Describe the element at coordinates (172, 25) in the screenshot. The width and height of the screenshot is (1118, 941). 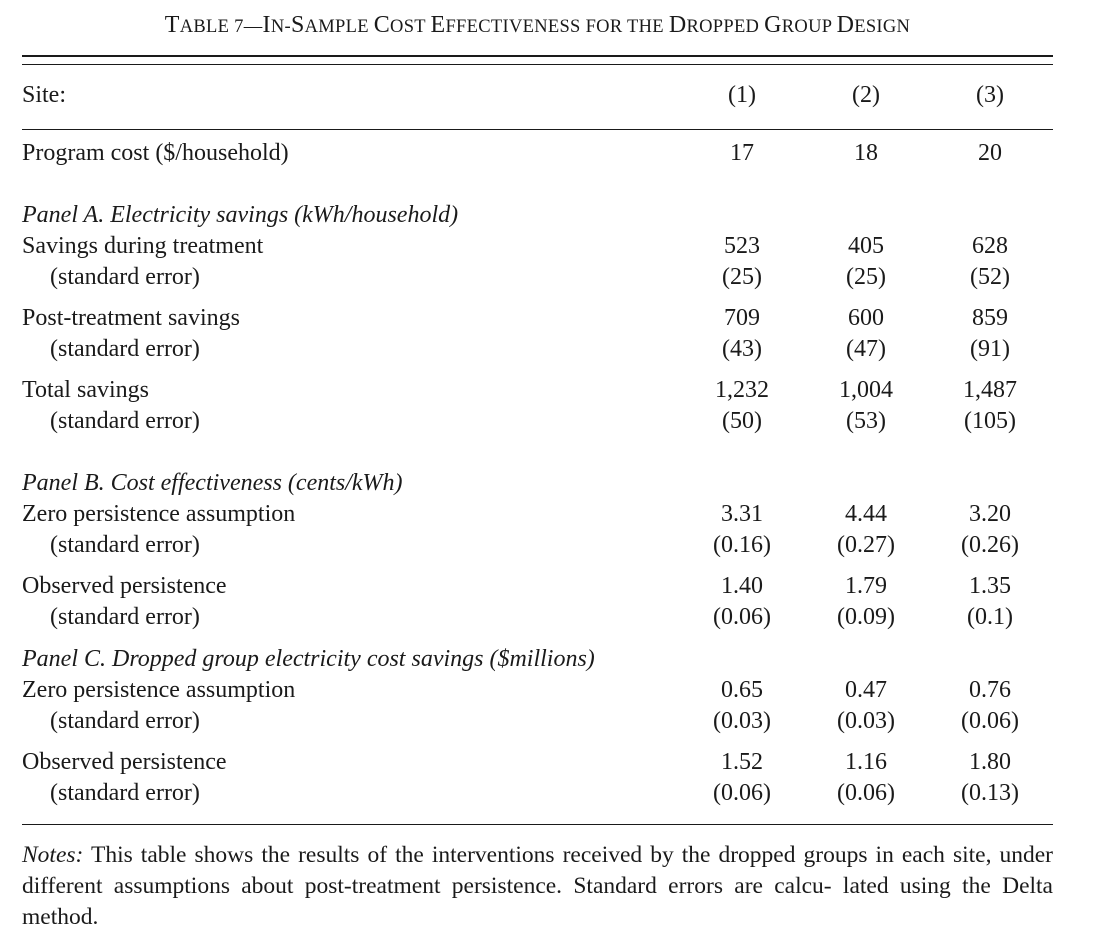
I see `title-t: T` at that location.